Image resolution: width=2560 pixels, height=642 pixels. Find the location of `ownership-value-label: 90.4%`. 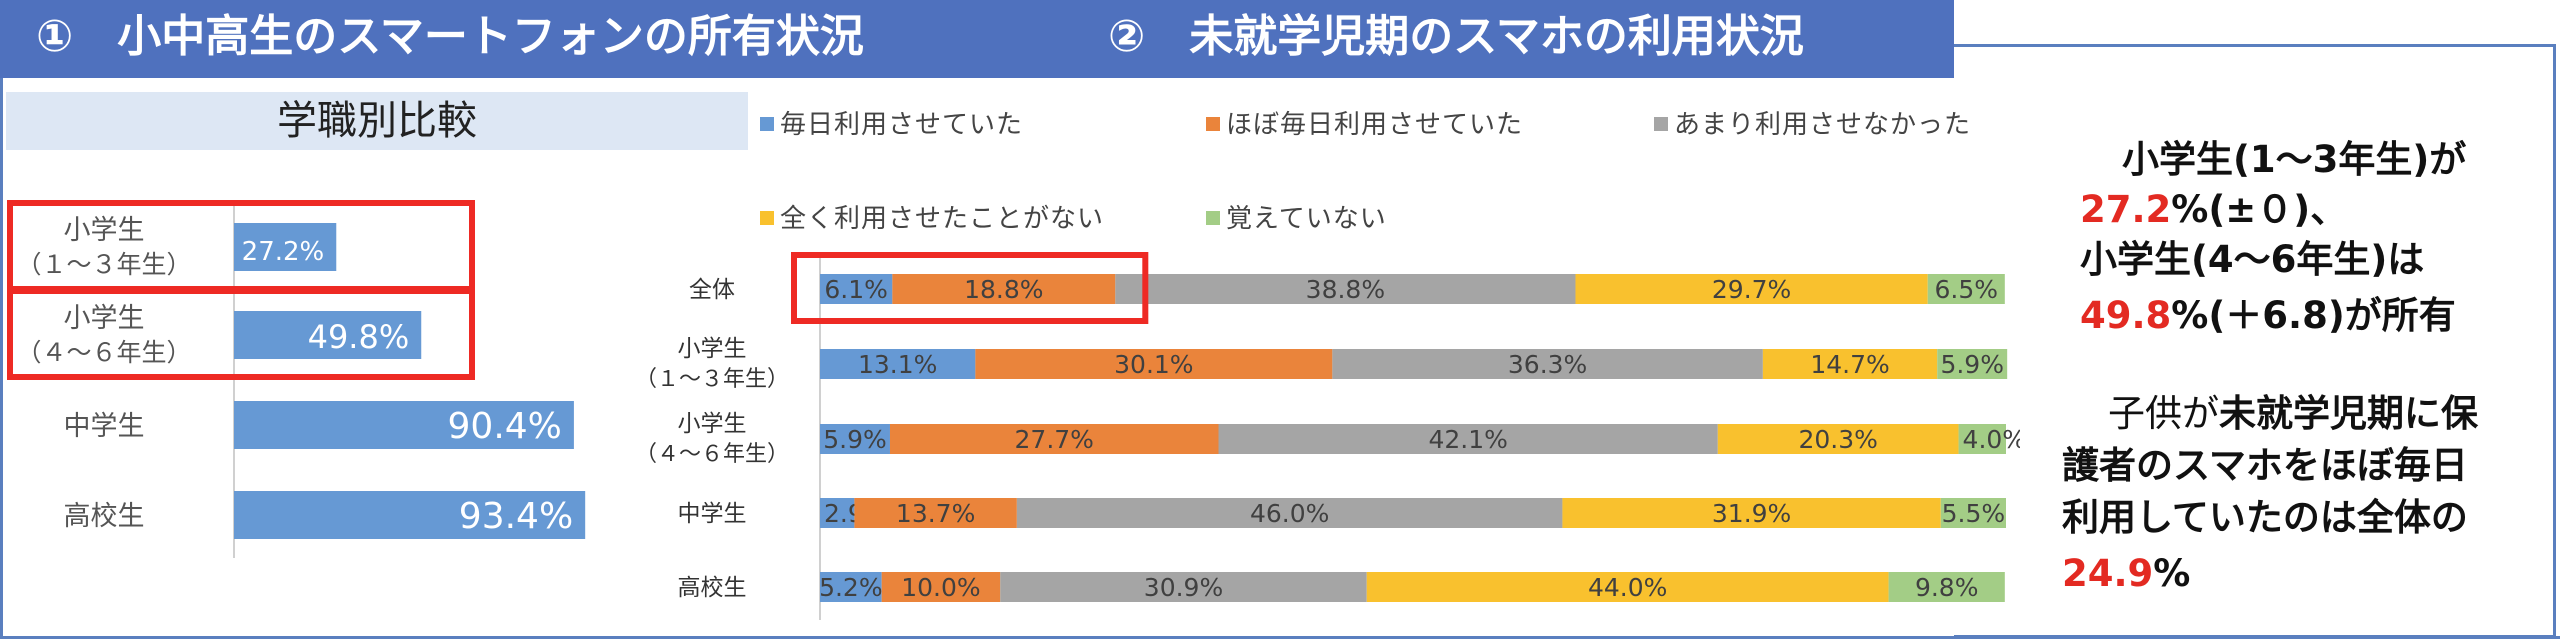

ownership-value-label: 90.4% is located at coordinates (505, 426).